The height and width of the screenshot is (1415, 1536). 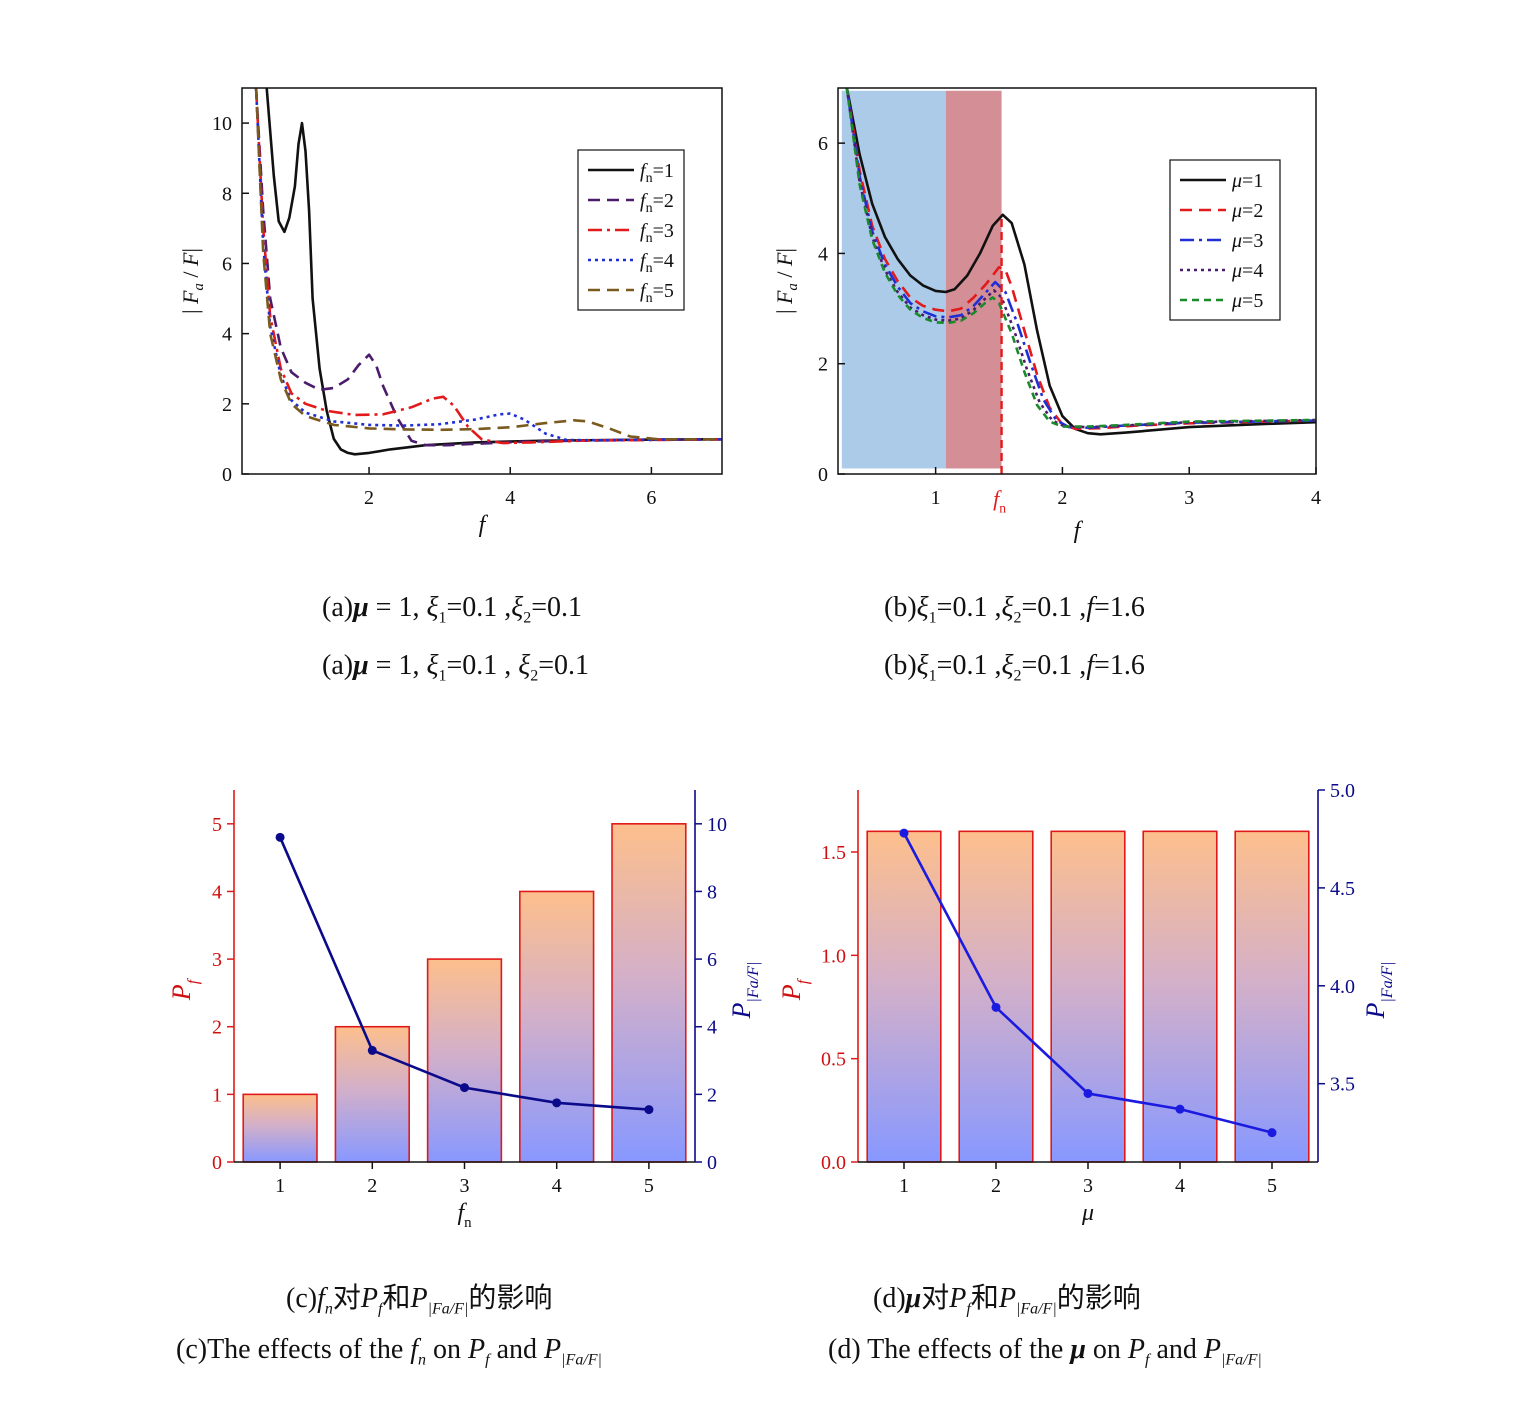 What do you see at coordinates (657, 263) in the screenshot?
I see `legend-label-4: fn=4` at bounding box center [657, 263].